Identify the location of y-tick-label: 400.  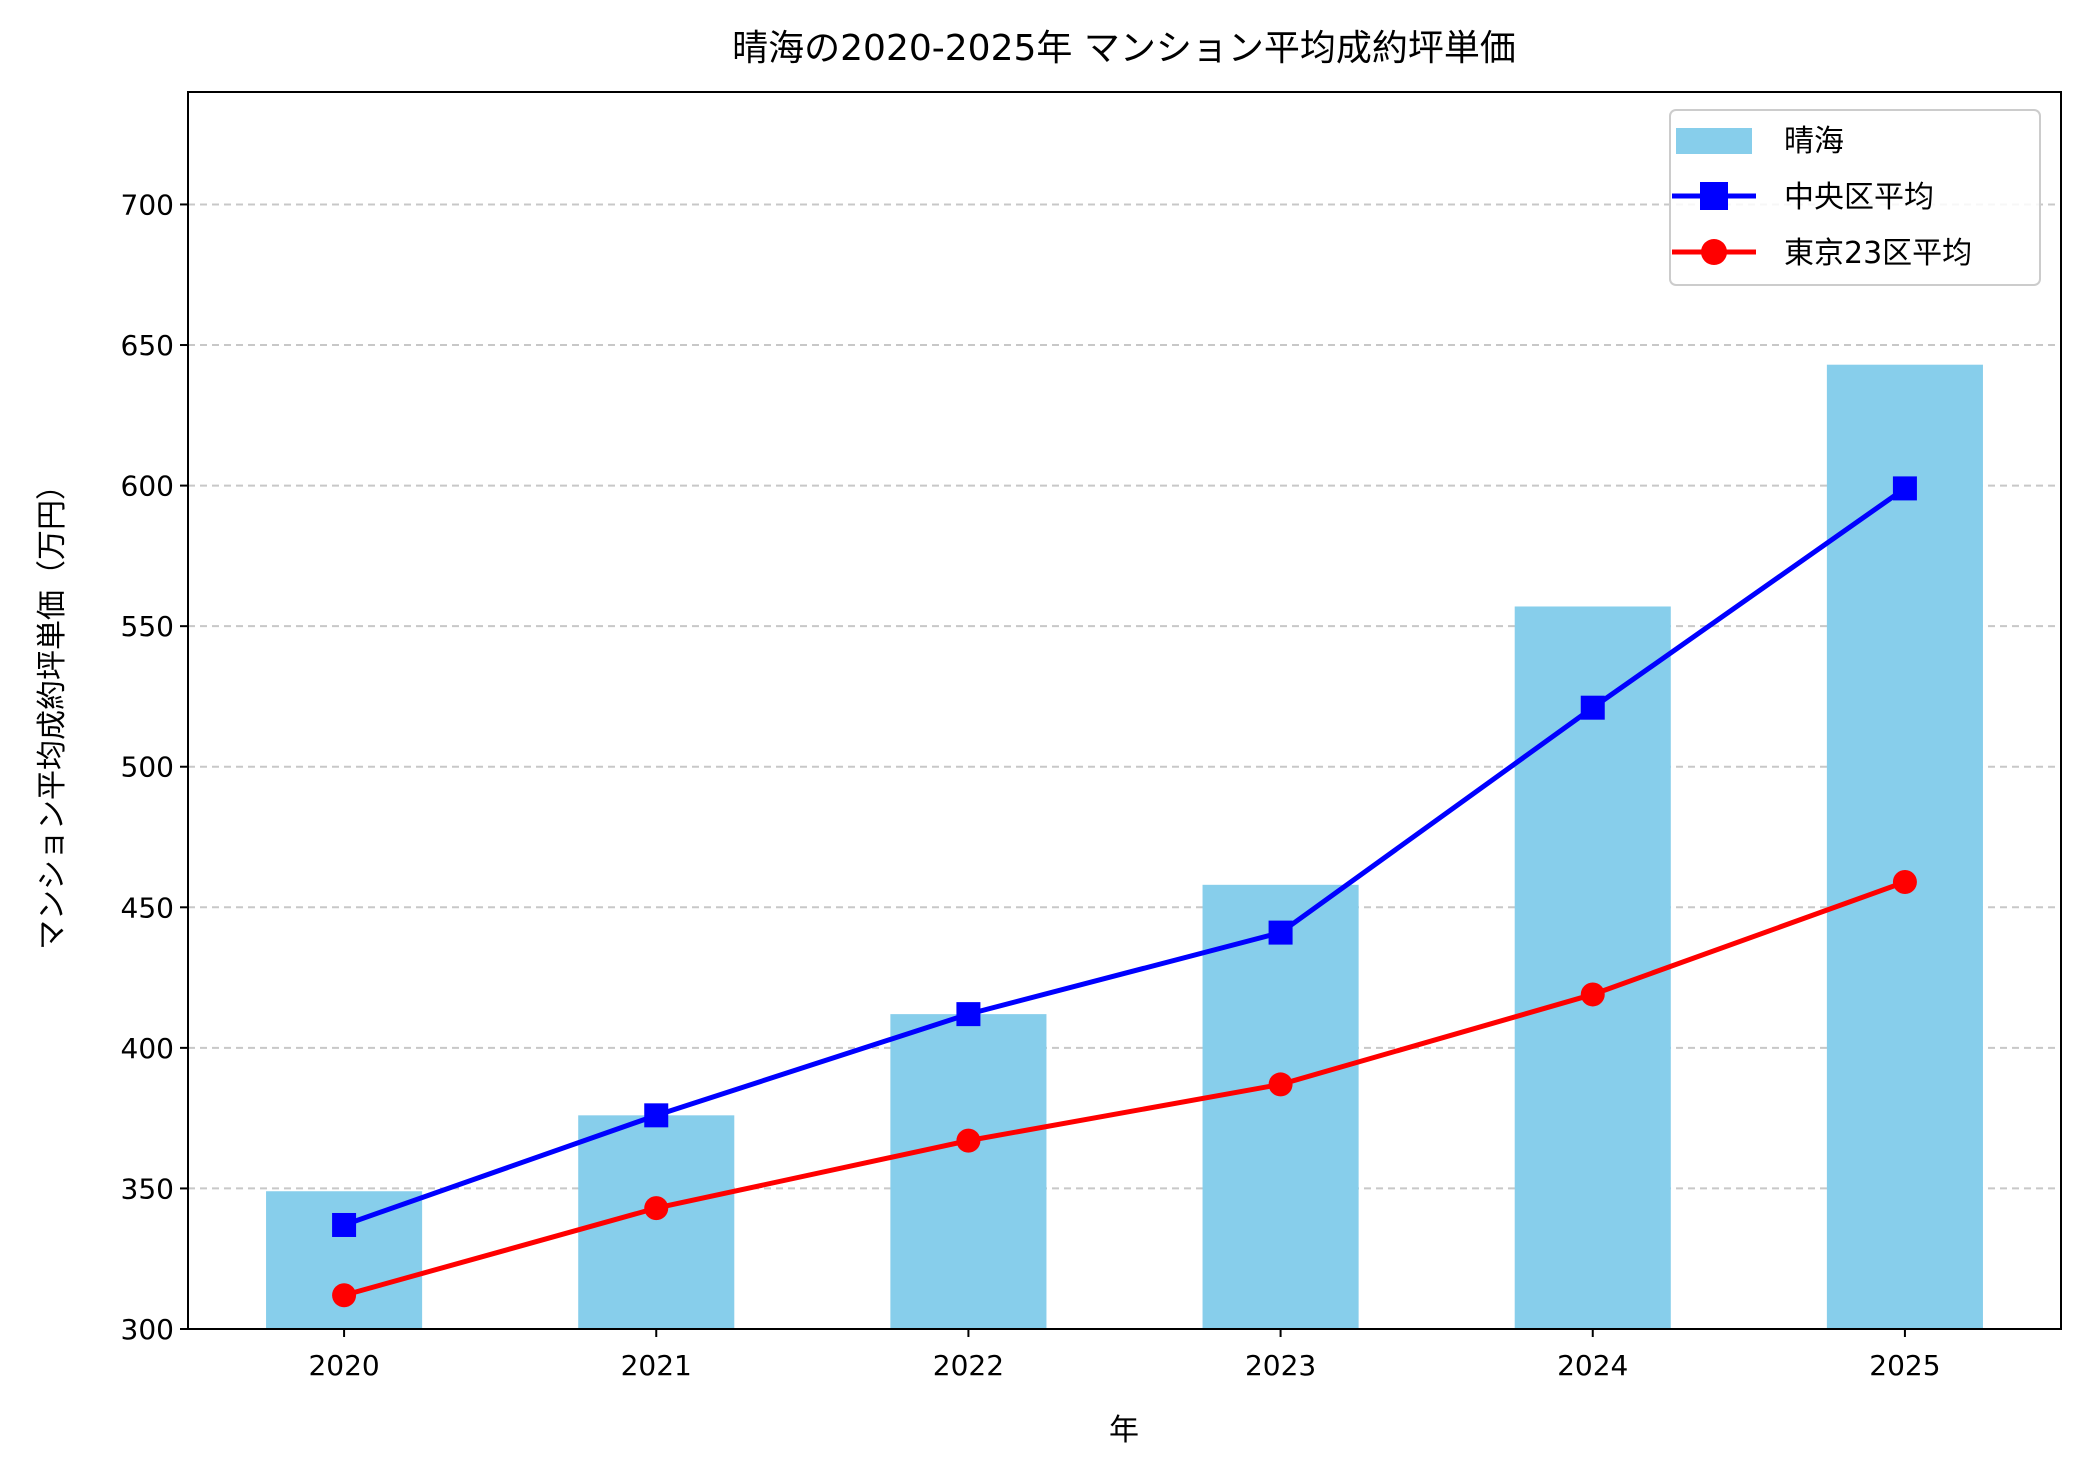
(147, 1048).